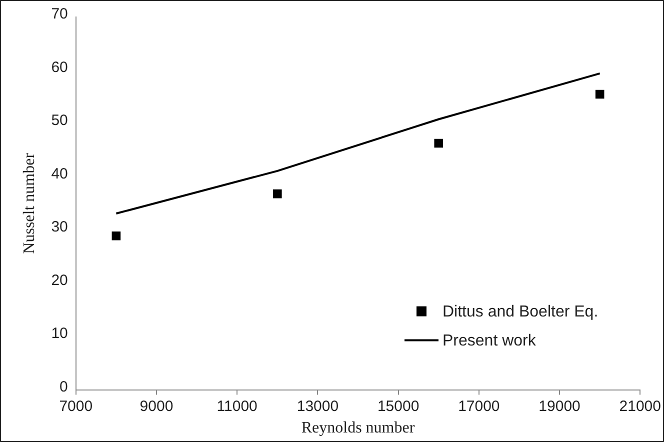 This screenshot has width=664, height=442. I want to click on y-tick-label: 30, so click(59, 227).